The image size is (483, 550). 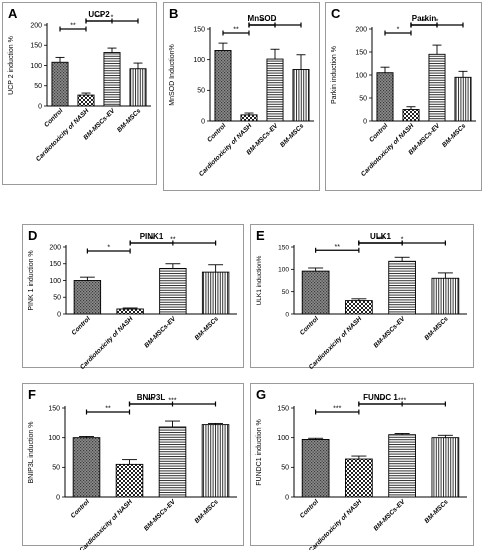 What do you see at coordinates (261, 394) in the screenshot?
I see `panel-letter: G` at bounding box center [261, 394].